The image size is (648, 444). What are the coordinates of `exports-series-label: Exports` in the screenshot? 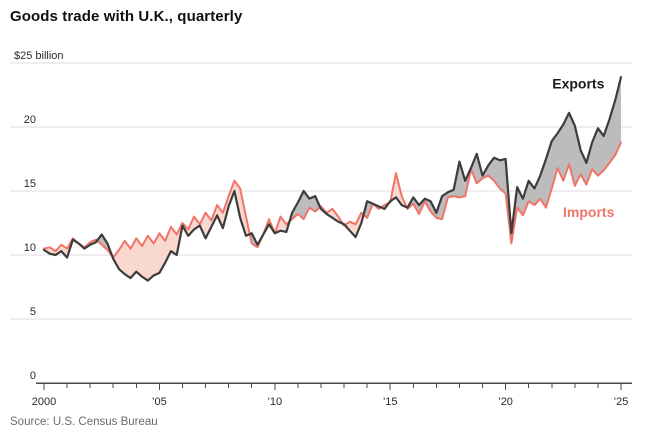 It's located at (578, 83).